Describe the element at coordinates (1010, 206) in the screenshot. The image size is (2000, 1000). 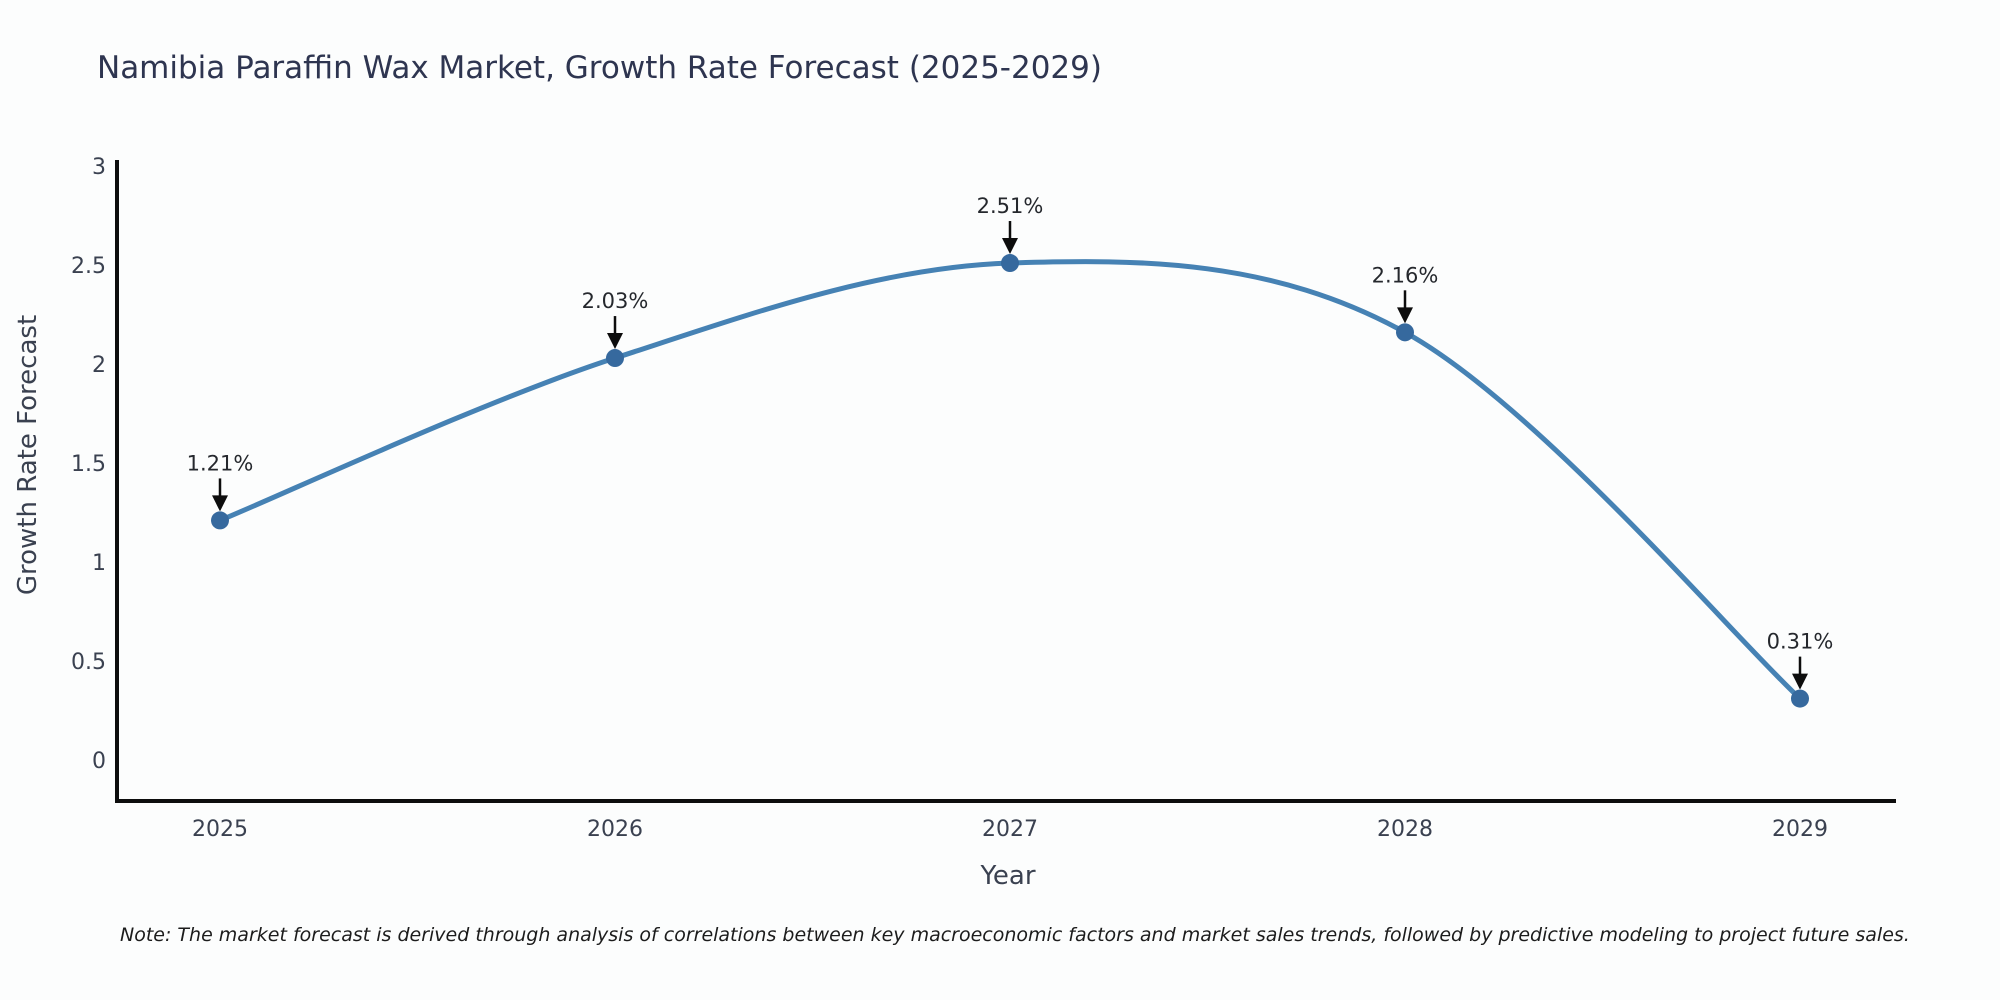
I see `point-value-label: 2.51%` at that location.